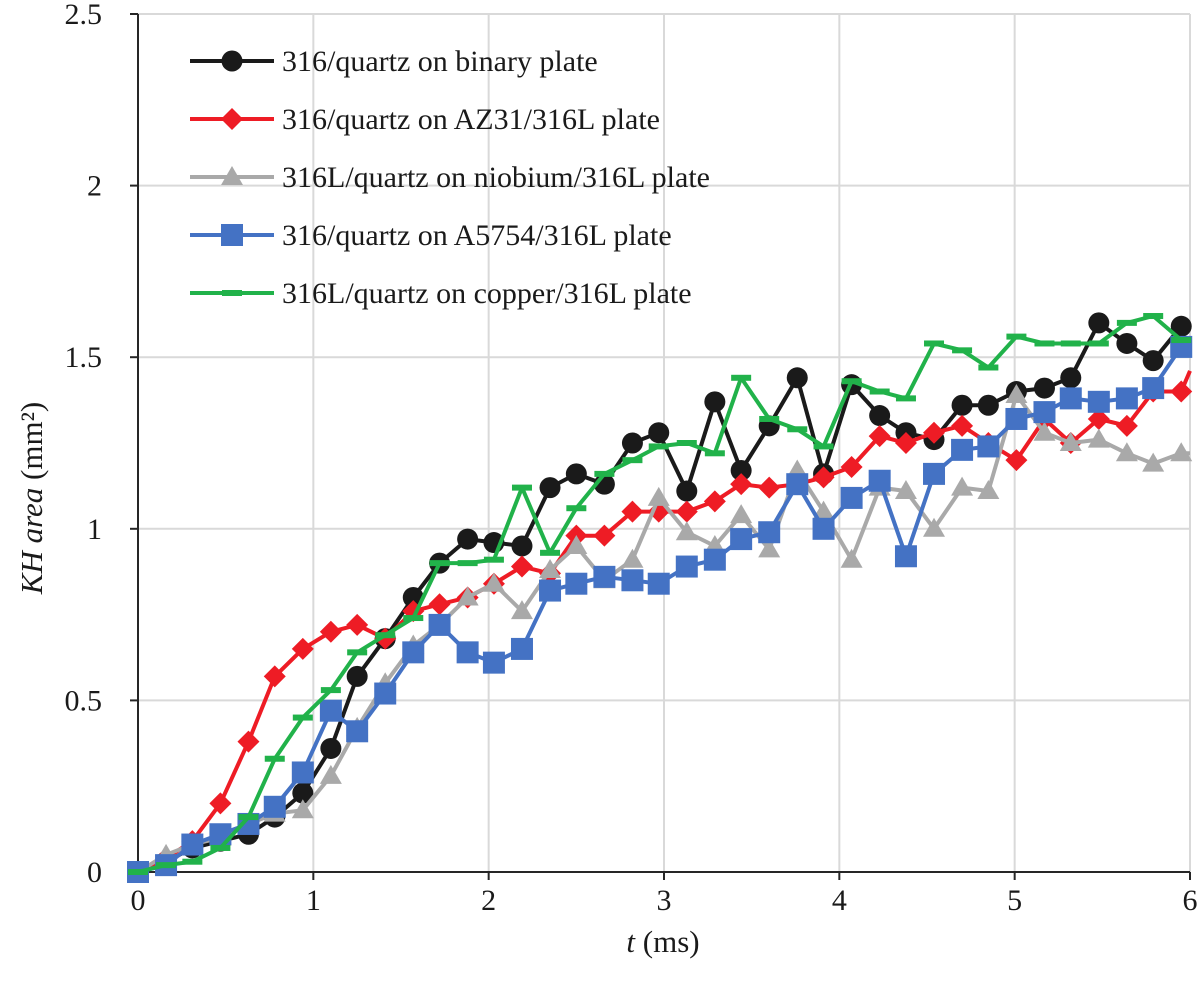 The image size is (1200, 994). What do you see at coordinates (1014, 900) in the screenshot?
I see `x-tick-label: 5` at bounding box center [1014, 900].